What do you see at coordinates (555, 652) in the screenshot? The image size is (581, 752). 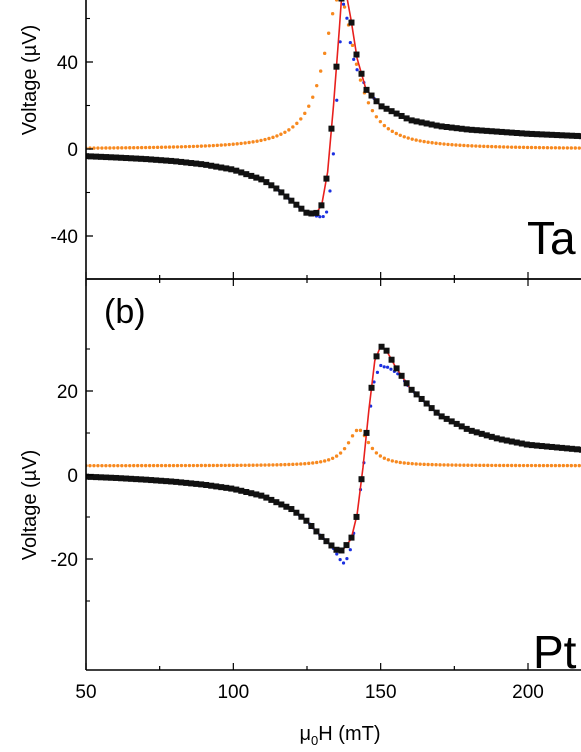 I see `panel-b-sample-label: Pt` at bounding box center [555, 652].